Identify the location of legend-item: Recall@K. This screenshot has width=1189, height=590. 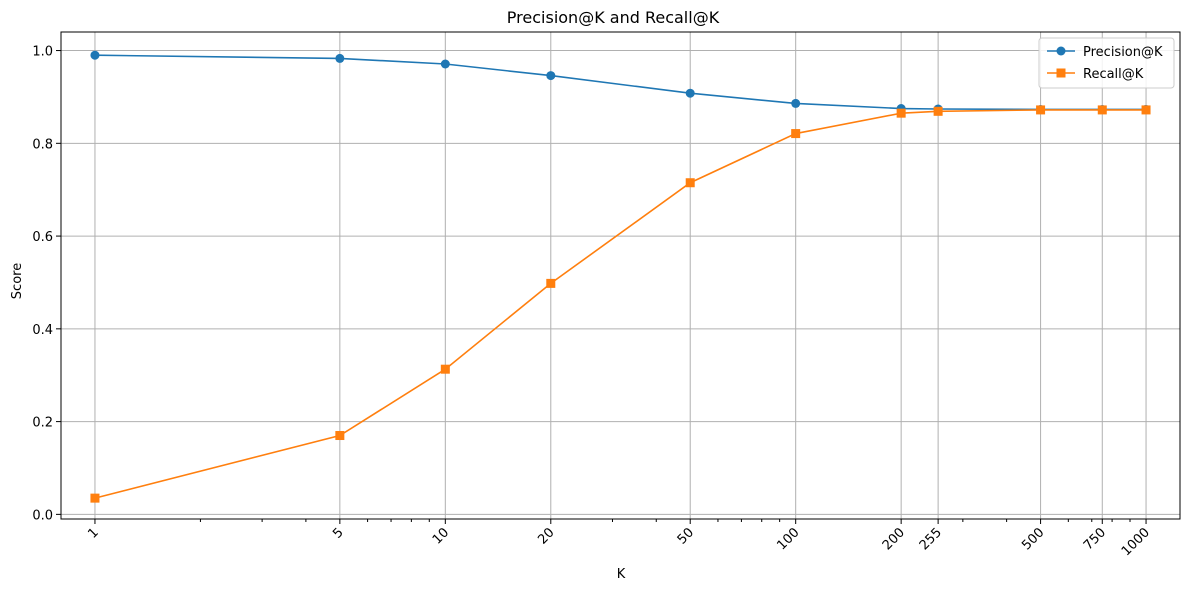
(1095, 74).